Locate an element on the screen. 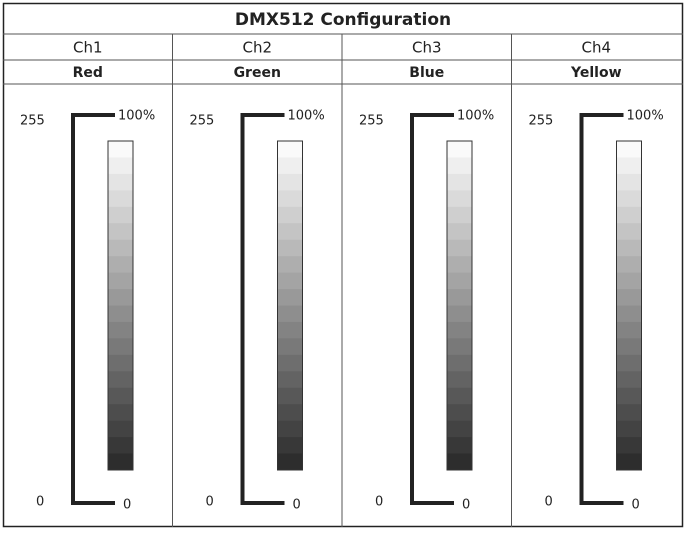 The width and height of the screenshot is (687, 535). gradient-border is located at coordinates (459, 305).